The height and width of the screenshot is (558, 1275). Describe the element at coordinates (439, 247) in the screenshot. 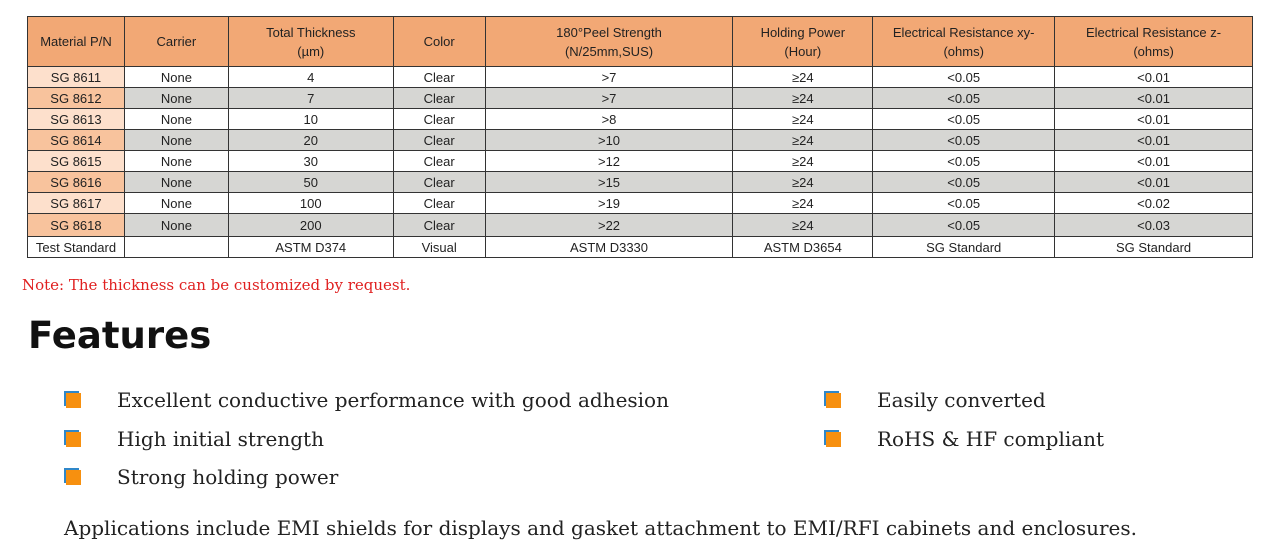

I see `table-cell: Visual` at that location.